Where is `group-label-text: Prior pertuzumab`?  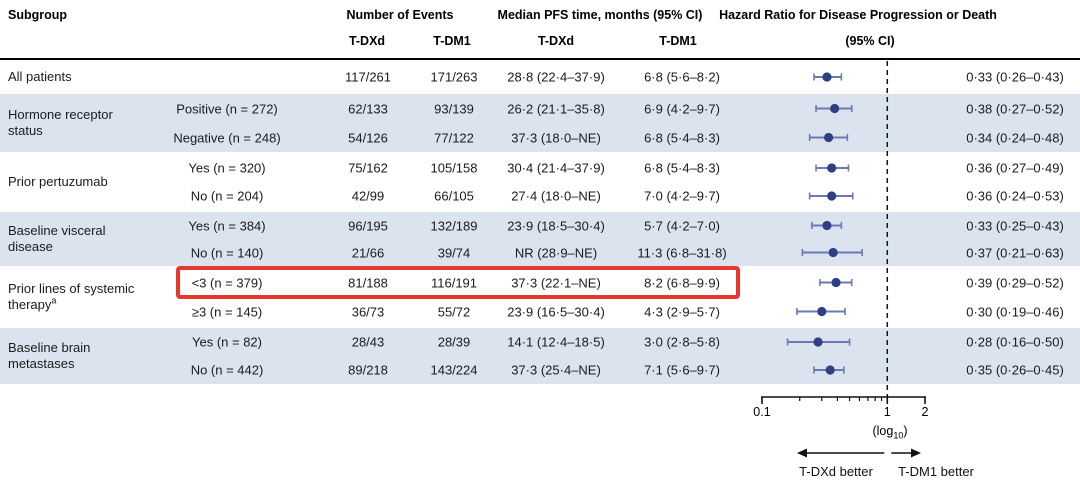
group-label-text: Prior pertuzumab is located at coordinates (58, 181).